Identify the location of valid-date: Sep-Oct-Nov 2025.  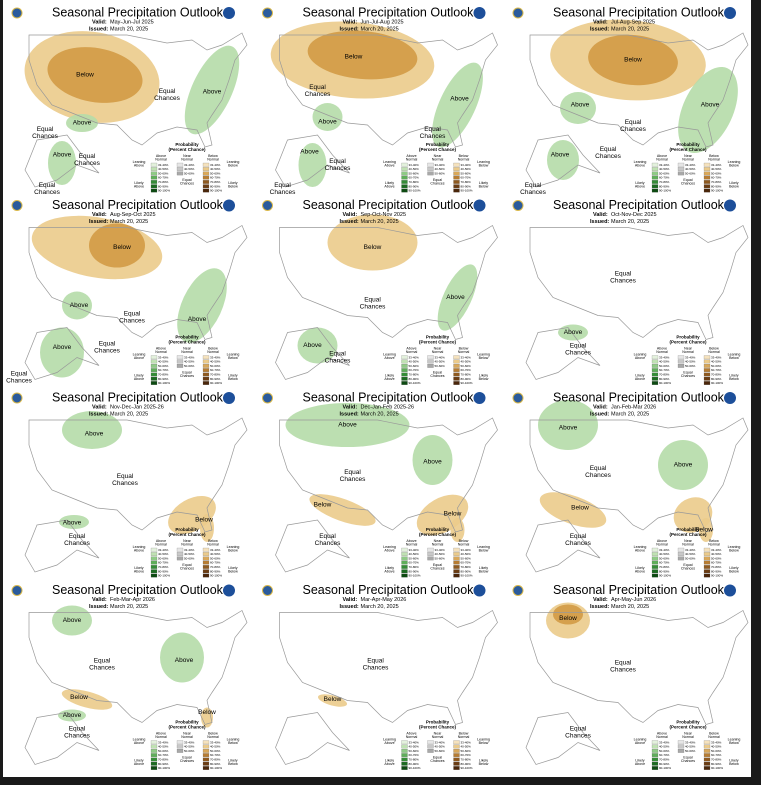
(384, 215).